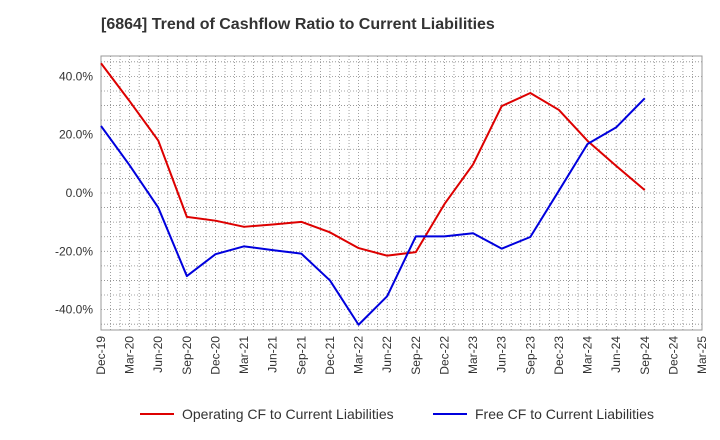 Image resolution: width=720 pixels, height=440 pixels. Describe the element at coordinates (502, 354) in the screenshot. I see `x-tick-label: Jun-23` at that location.